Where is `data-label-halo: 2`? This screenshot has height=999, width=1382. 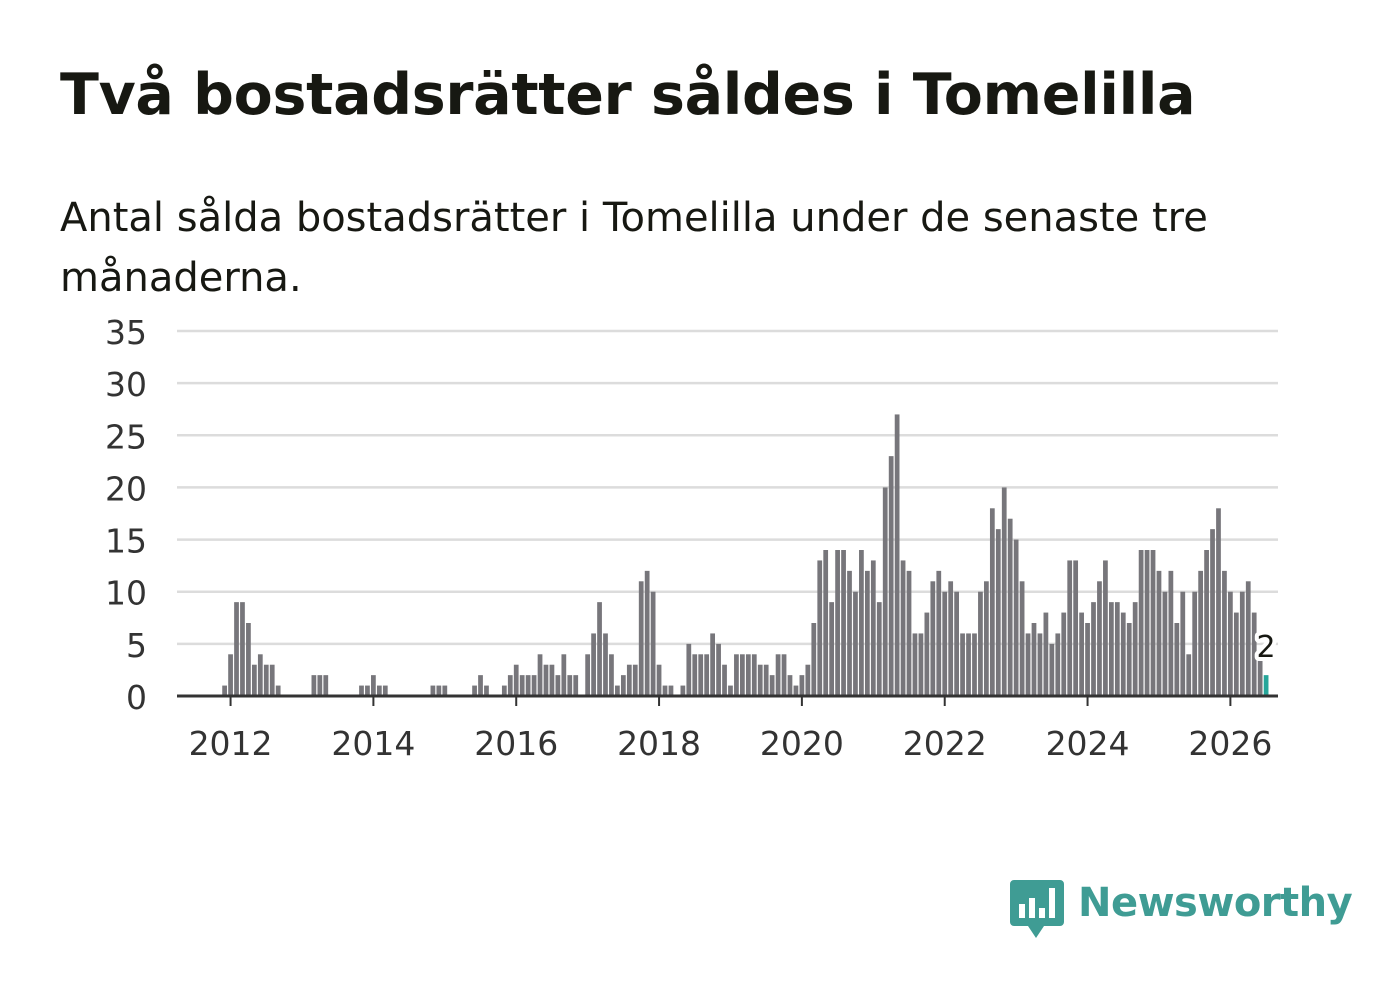 data-label-halo: 2 is located at coordinates (1266, 647).